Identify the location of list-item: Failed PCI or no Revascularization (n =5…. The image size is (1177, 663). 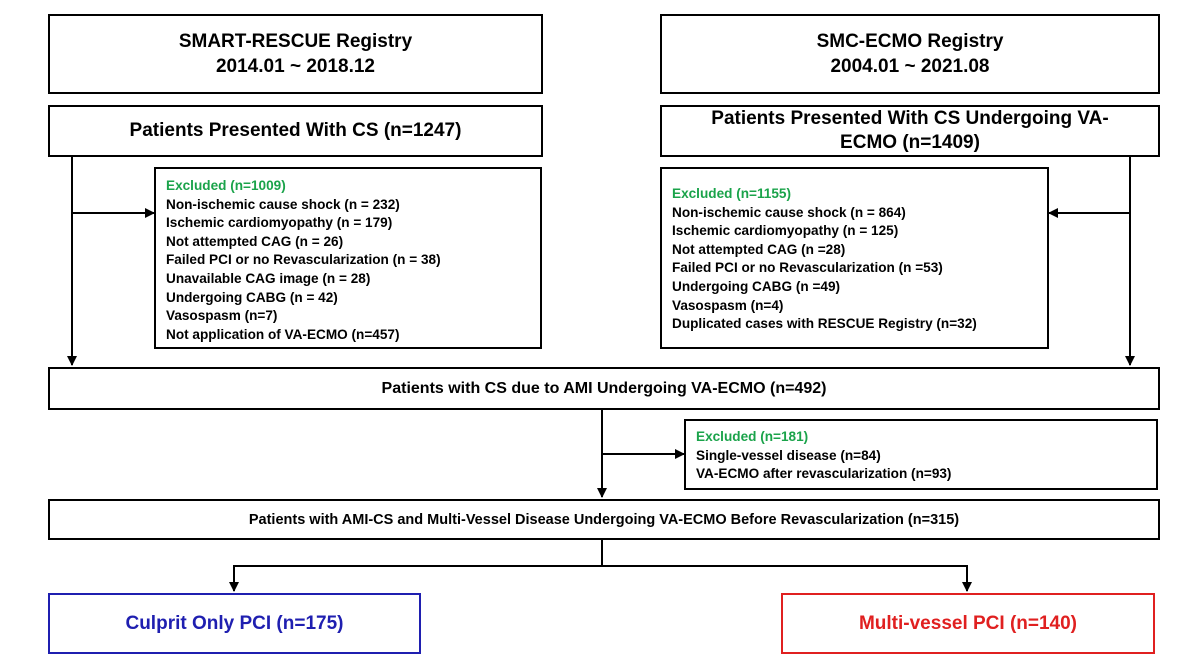
(807, 268).